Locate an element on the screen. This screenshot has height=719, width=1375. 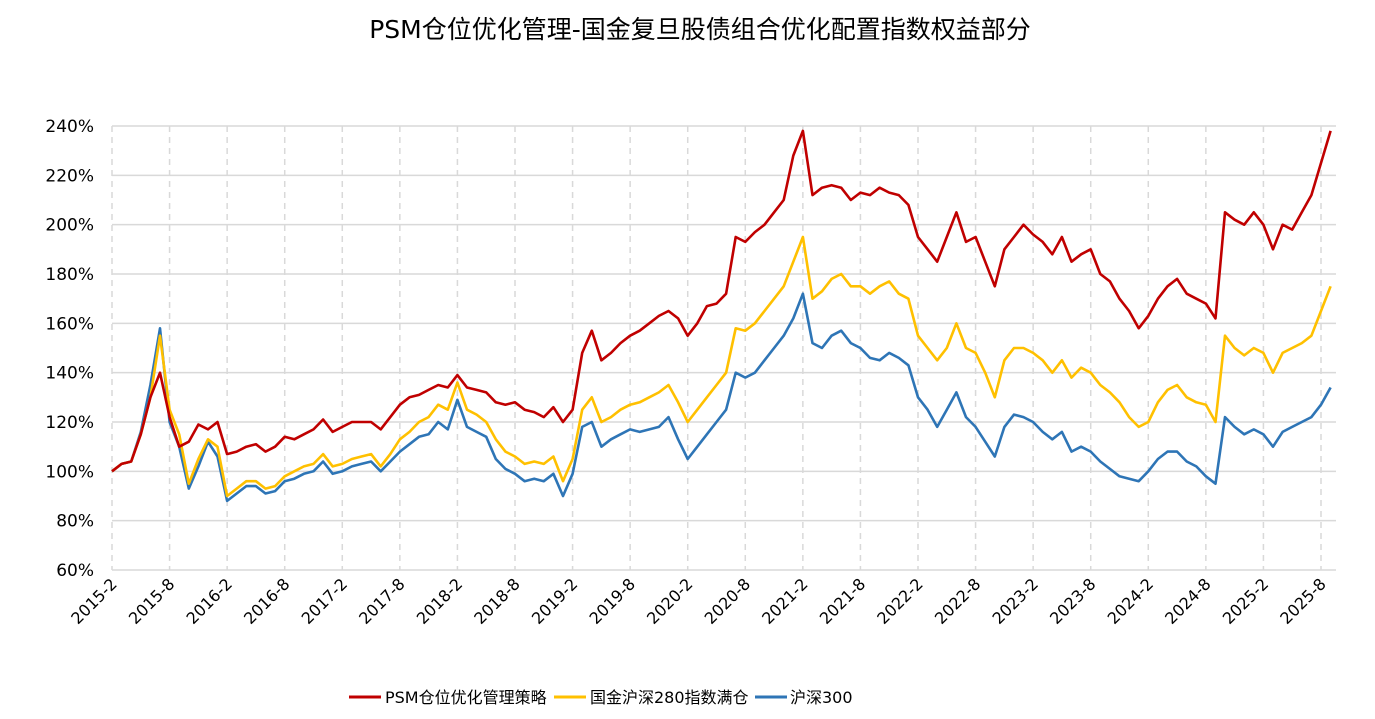
y-tick-label: 100% is located at coordinates (69, 472).